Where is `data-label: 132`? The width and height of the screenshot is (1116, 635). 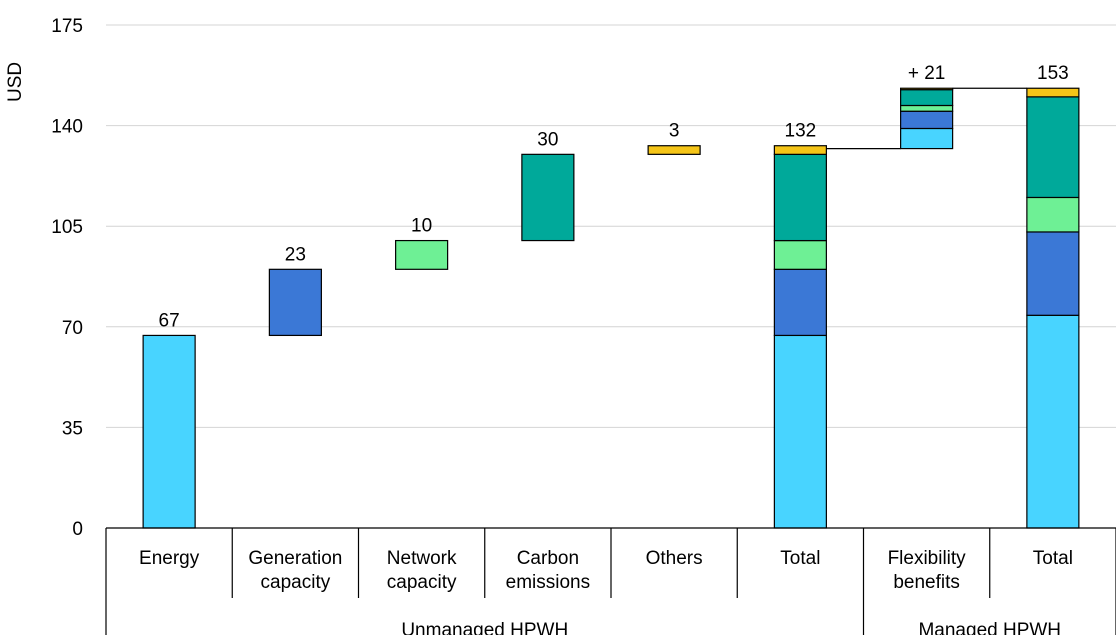 data-label: 132 is located at coordinates (801, 131).